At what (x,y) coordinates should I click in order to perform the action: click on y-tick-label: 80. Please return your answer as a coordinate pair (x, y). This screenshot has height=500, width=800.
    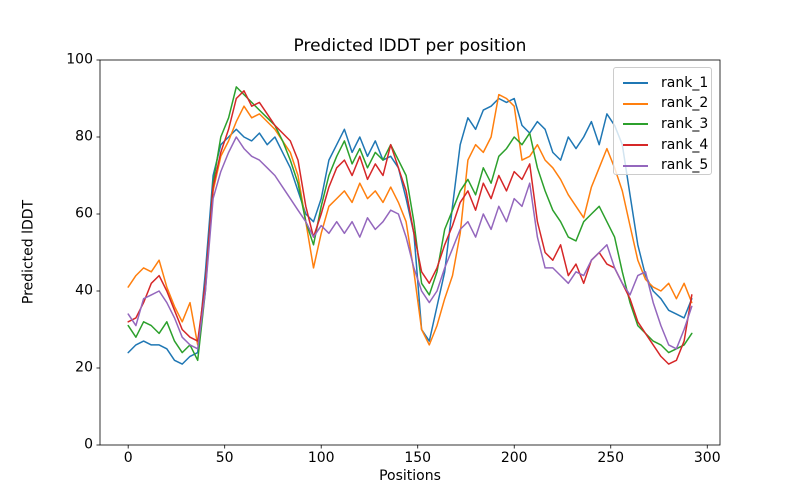
    Looking at the image, I should click on (84, 136).